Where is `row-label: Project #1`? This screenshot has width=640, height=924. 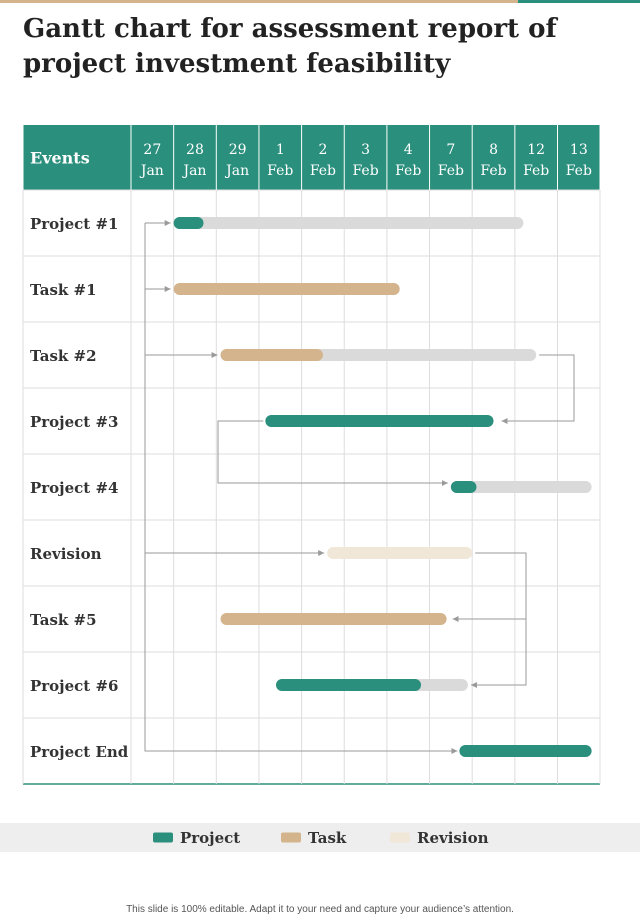 row-label: Project #1 is located at coordinates (74, 224).